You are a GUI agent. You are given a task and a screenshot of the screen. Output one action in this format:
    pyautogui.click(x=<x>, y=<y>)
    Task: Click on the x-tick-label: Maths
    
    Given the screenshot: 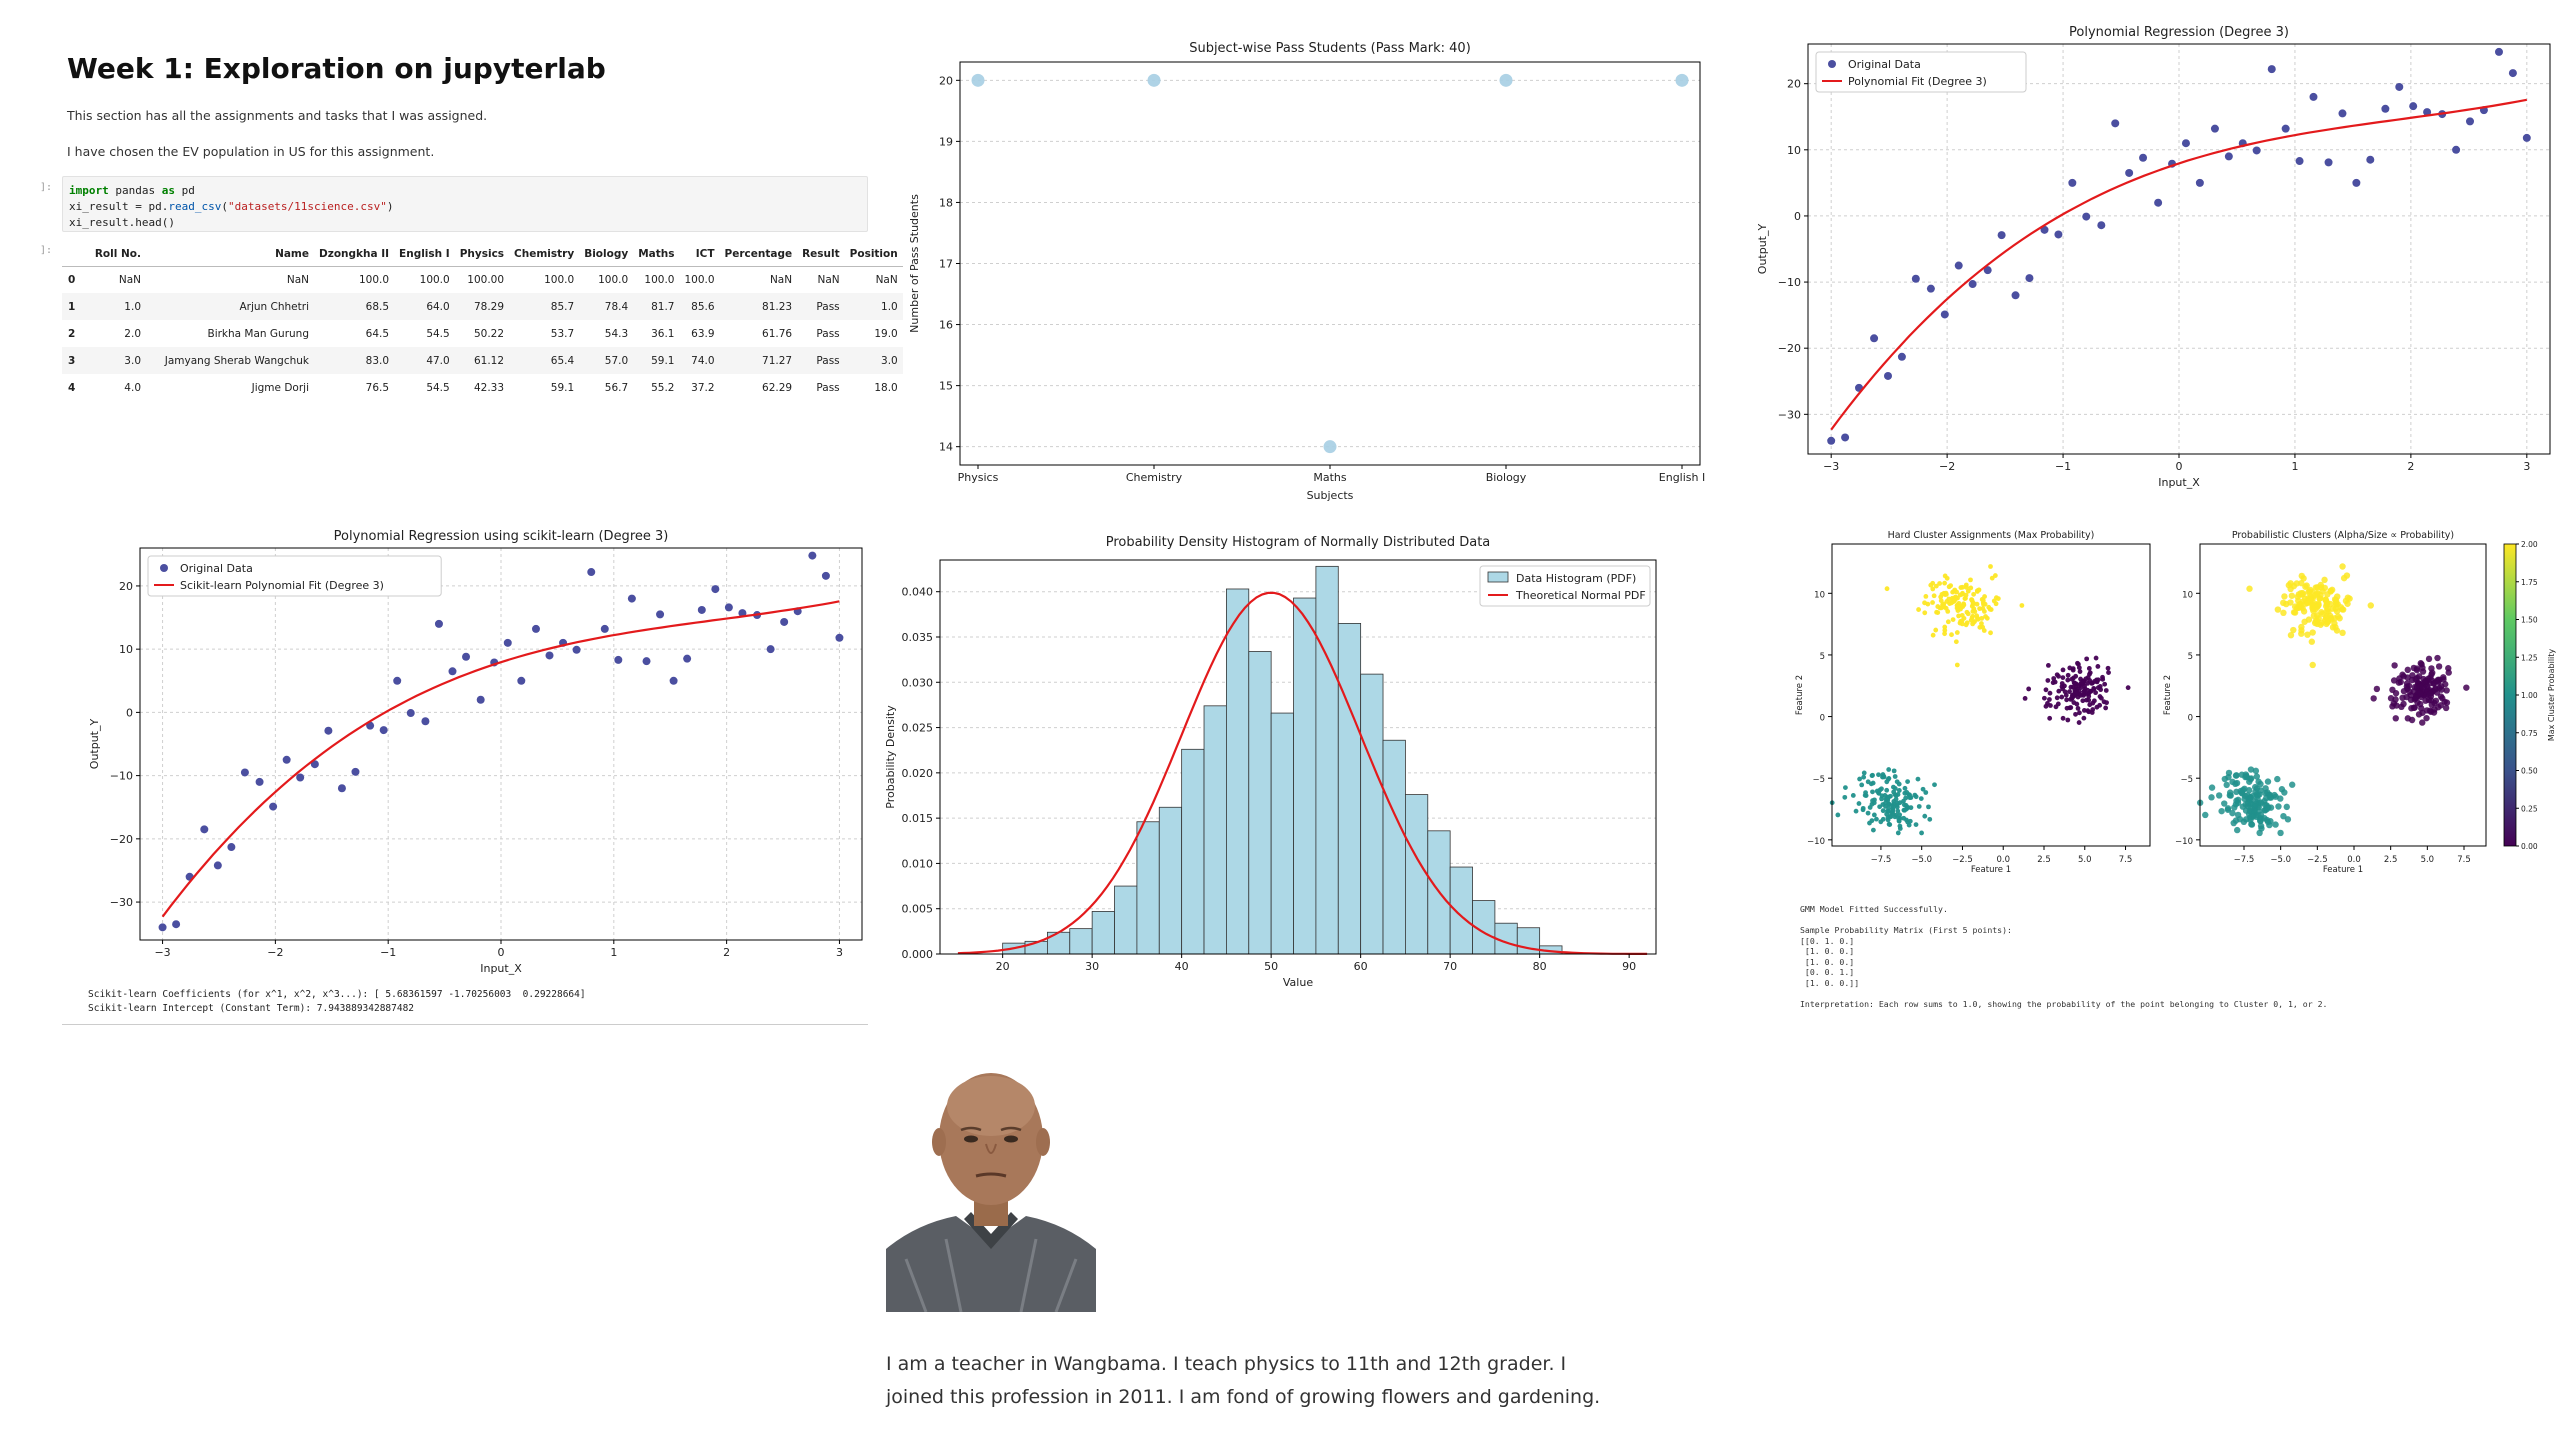 What is the action you would take?
    pyautogui.click(x=1330, y=477)
    